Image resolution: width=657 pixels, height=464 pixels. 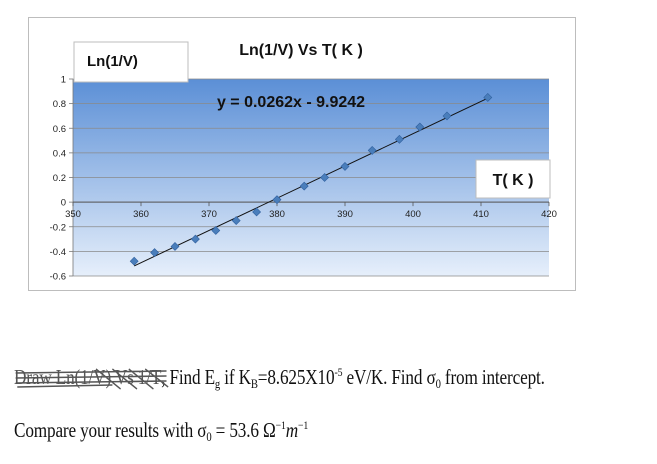 What do you see at coordinates (389, 377) in the screenshot?
I see `text-kb-unit: eV/K. Find σ` at bounding box center [389, 377].